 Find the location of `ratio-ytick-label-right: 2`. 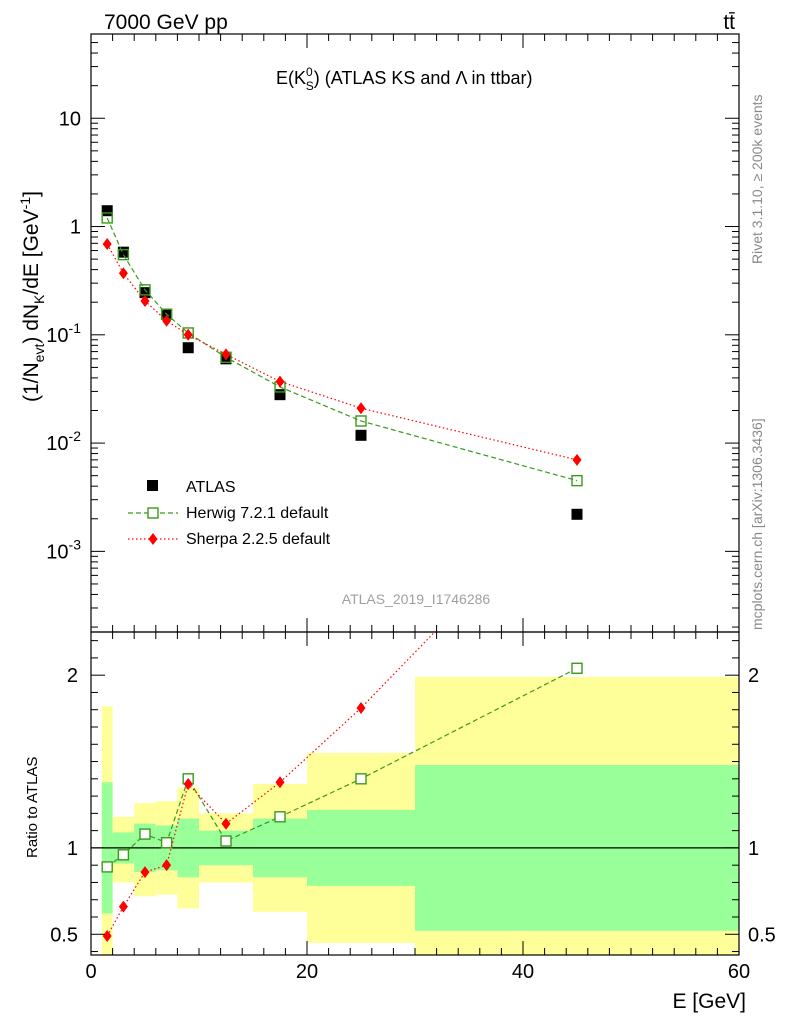

ratio-ytick-label-right: 2 is located at coordinates (753, 676).